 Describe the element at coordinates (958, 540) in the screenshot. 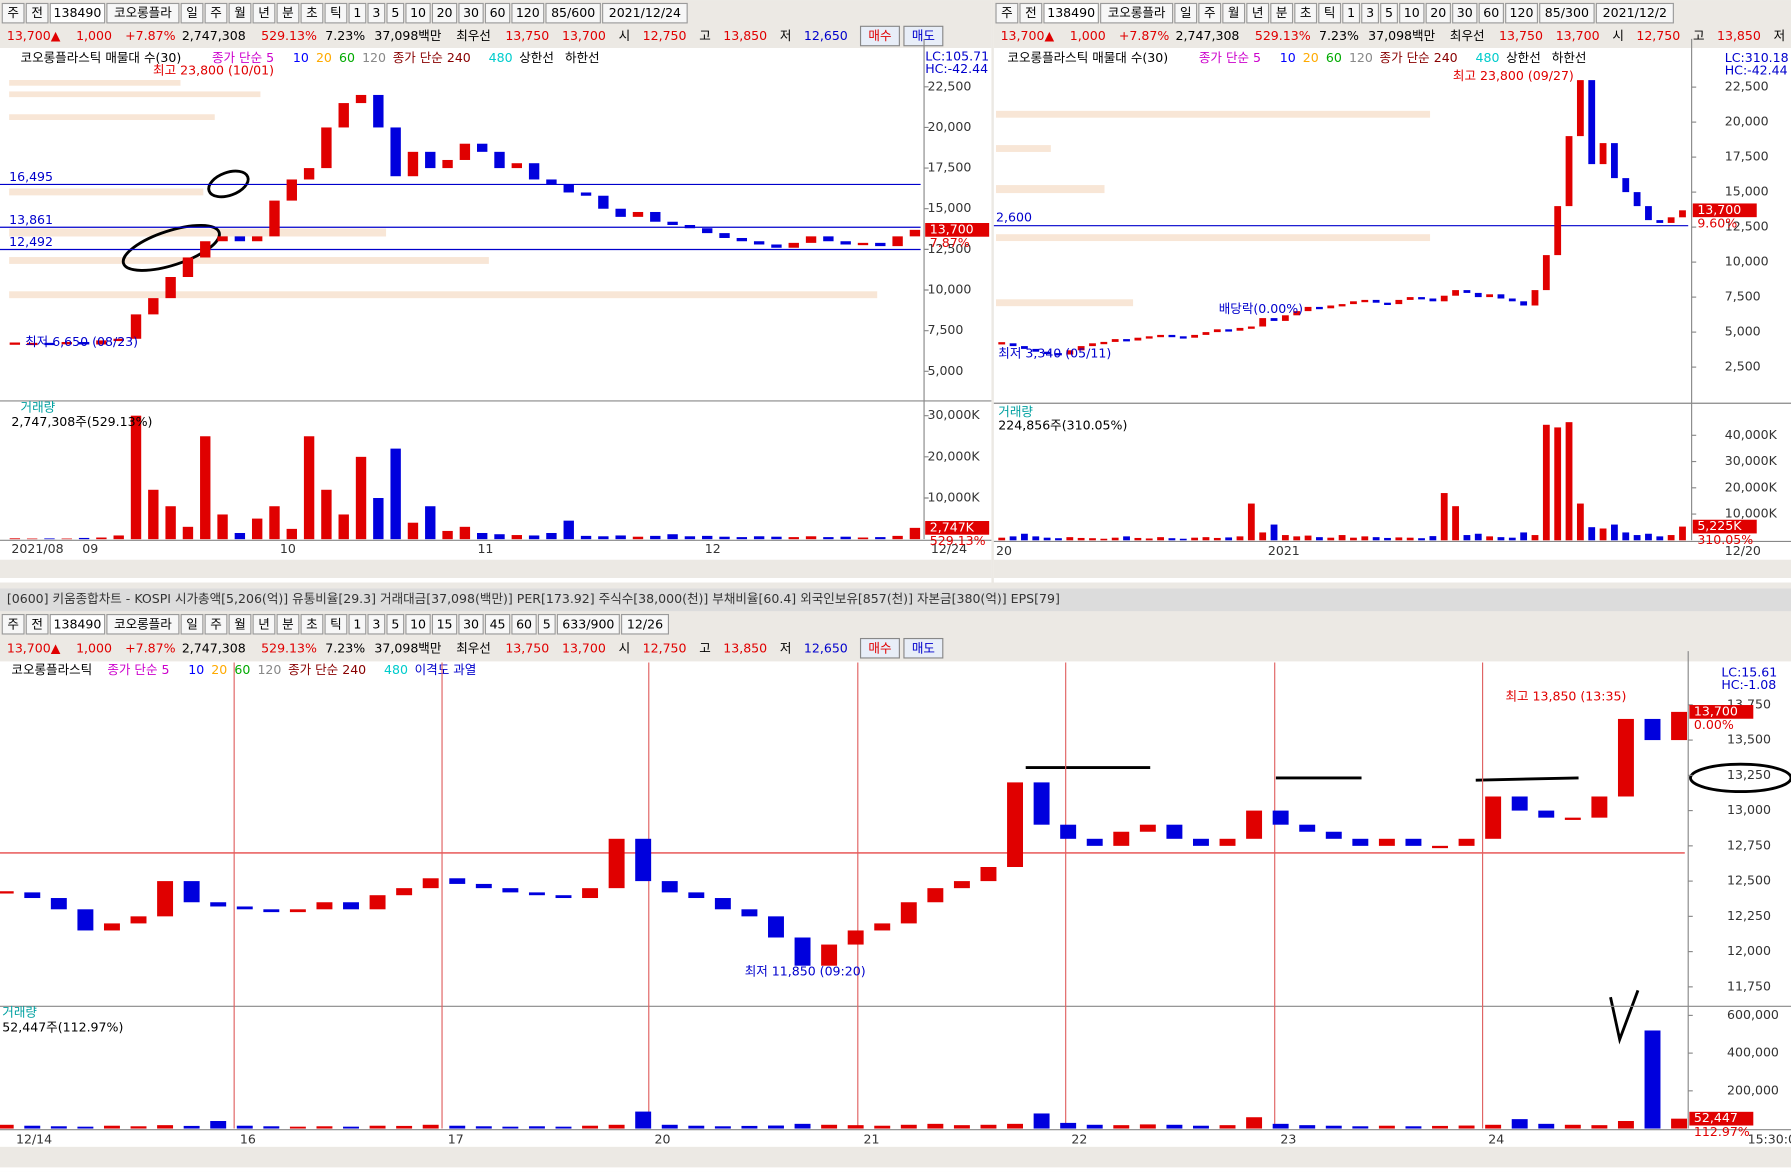

I see `volume-tag-label: 529.13%` at that location.